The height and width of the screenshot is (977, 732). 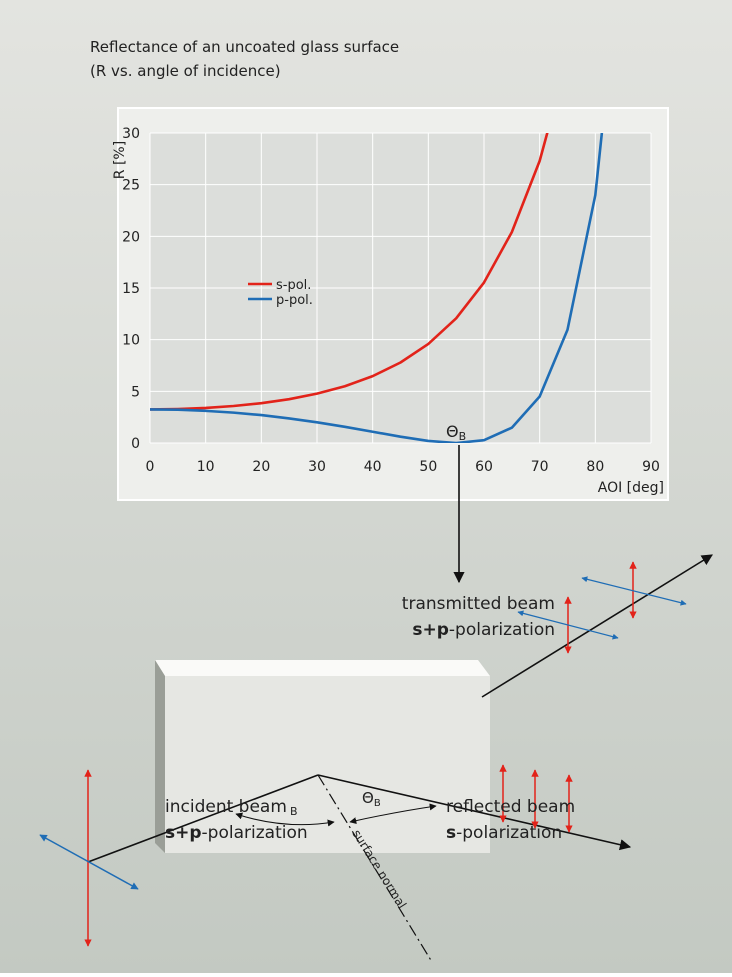 I want to click on transmitted-pol: s+p-polarization, so click(x=483, y=630).